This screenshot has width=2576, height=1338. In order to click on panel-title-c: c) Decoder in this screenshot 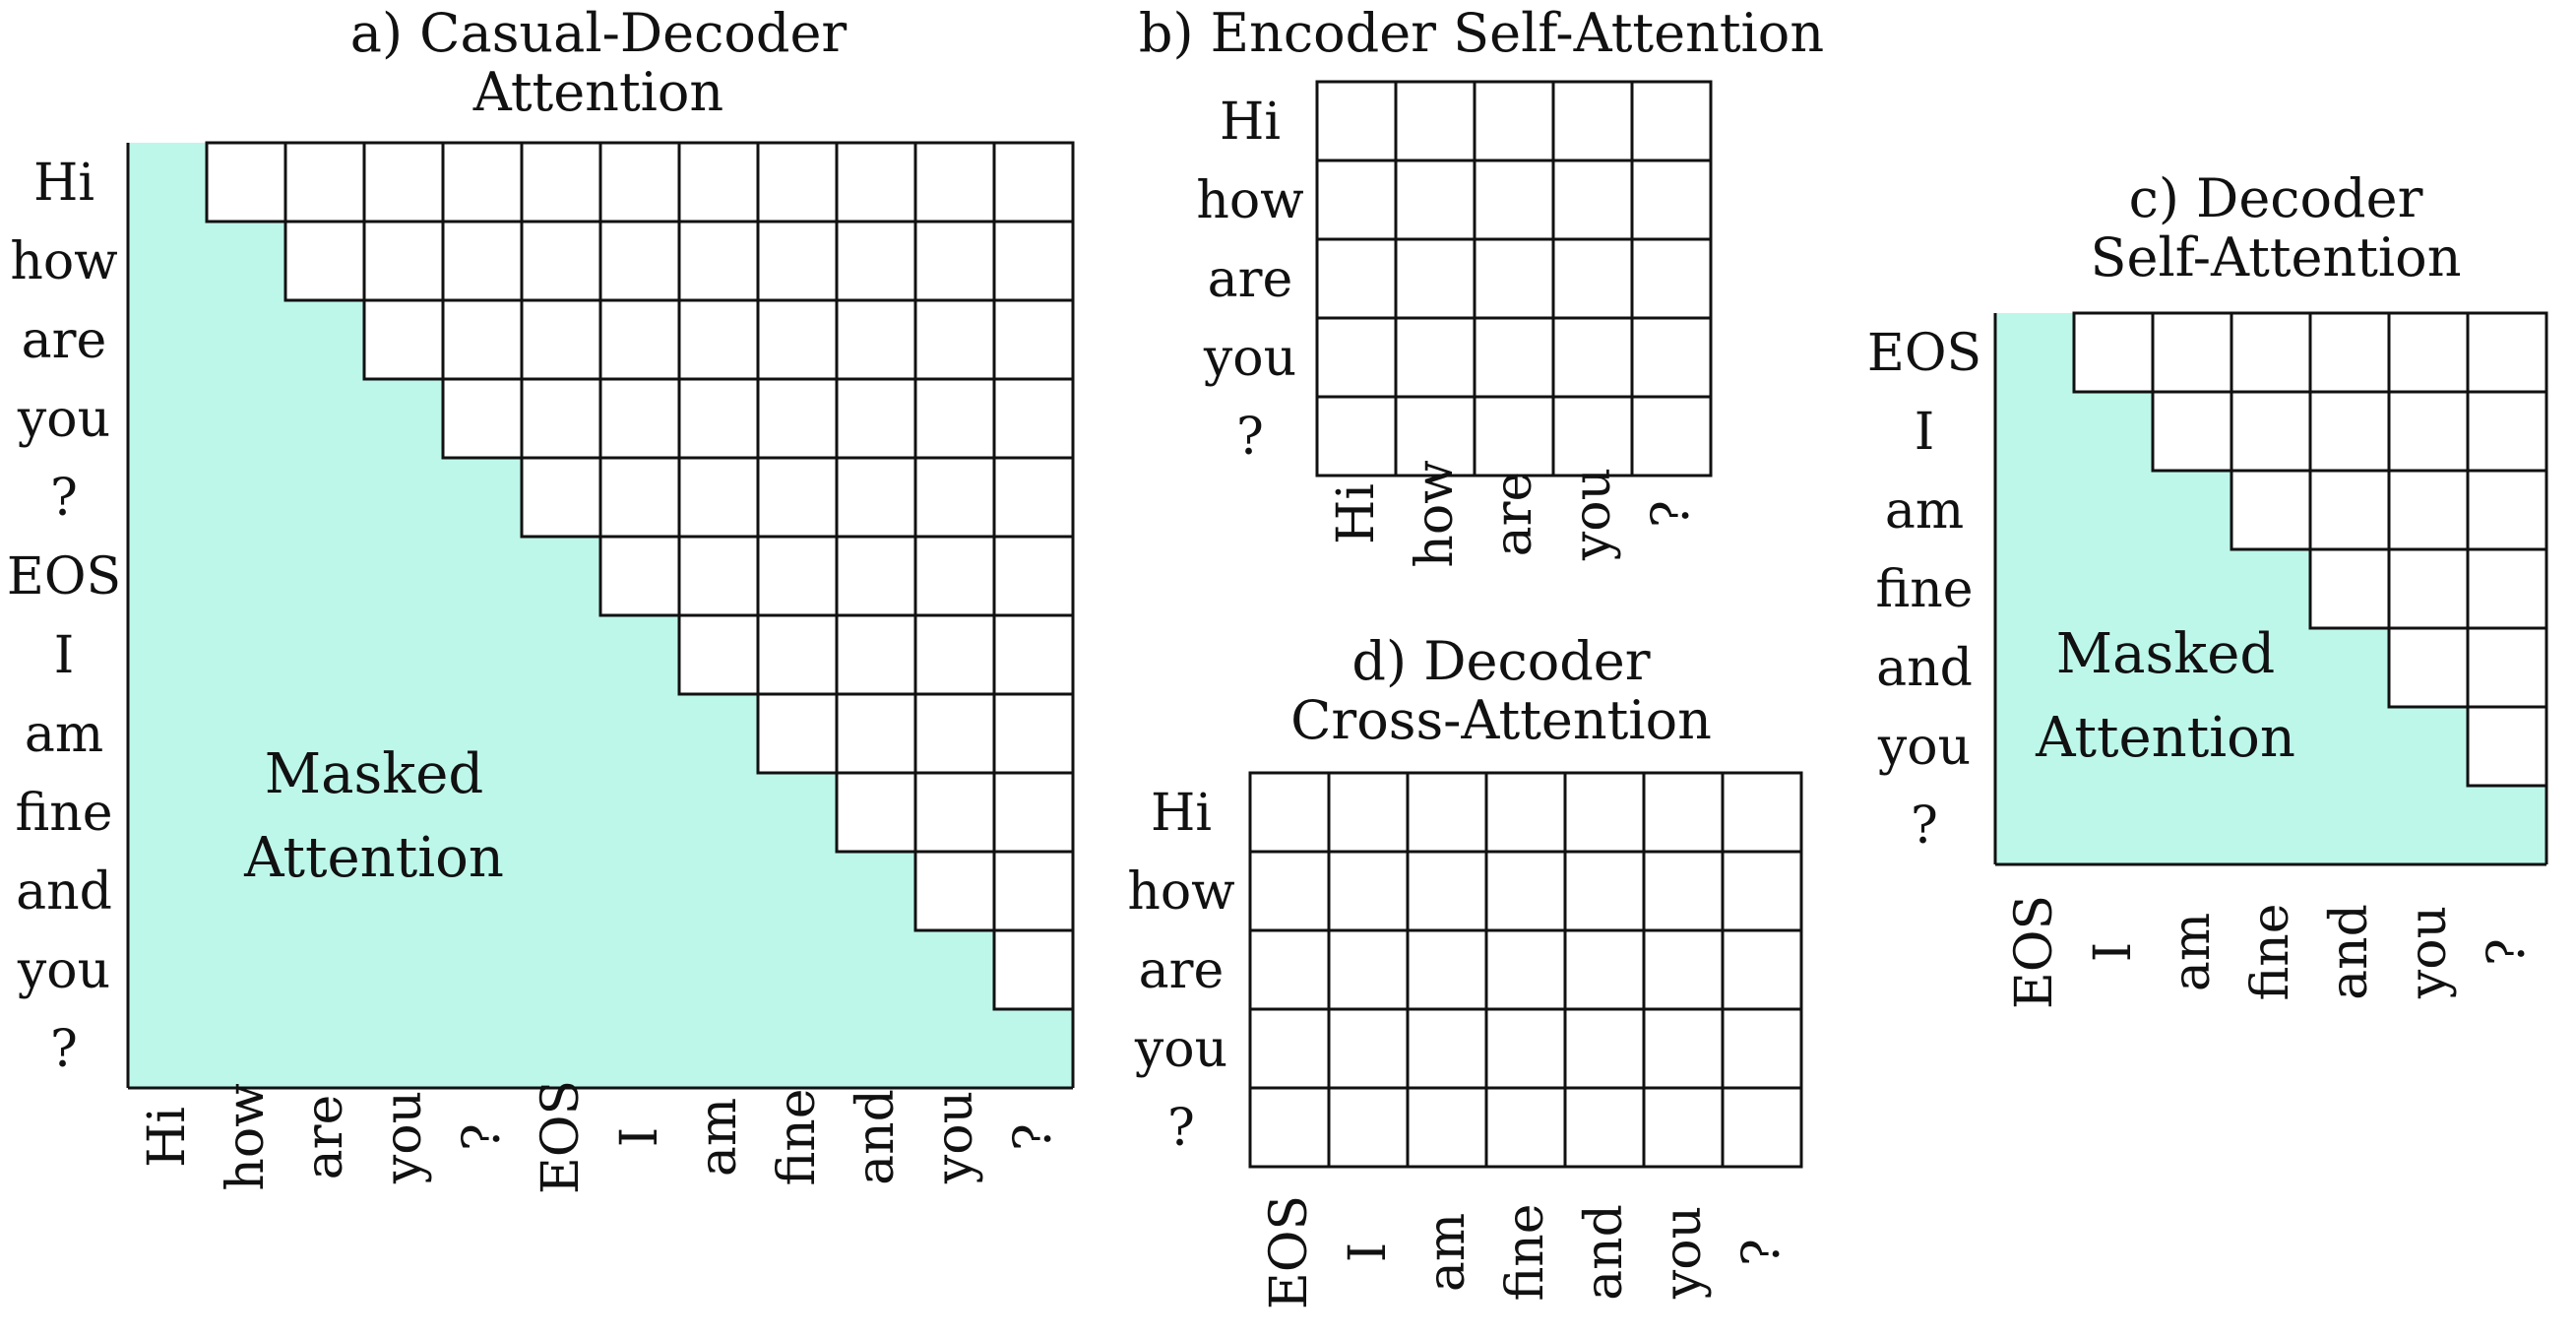, I will do `click(2276, 198)`.